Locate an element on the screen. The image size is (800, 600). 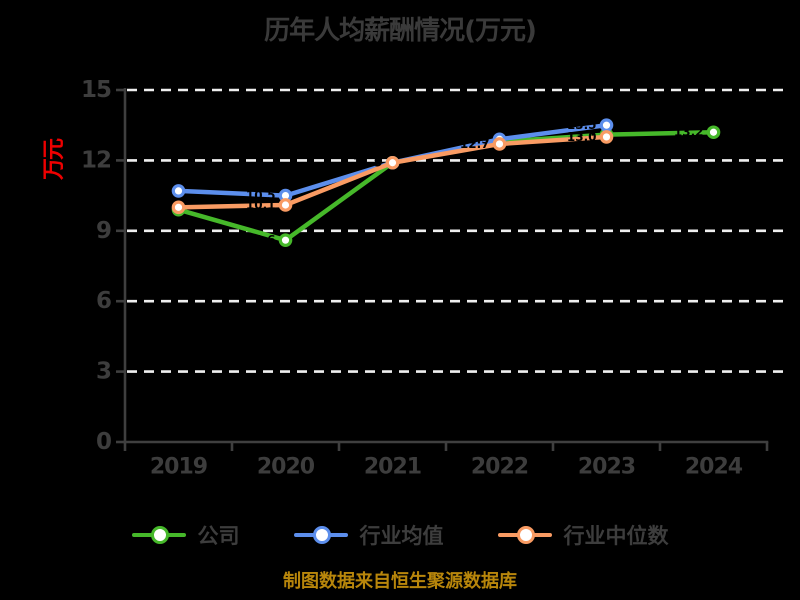
legend-label: 行业均值 is located at coordinates (401, 536).